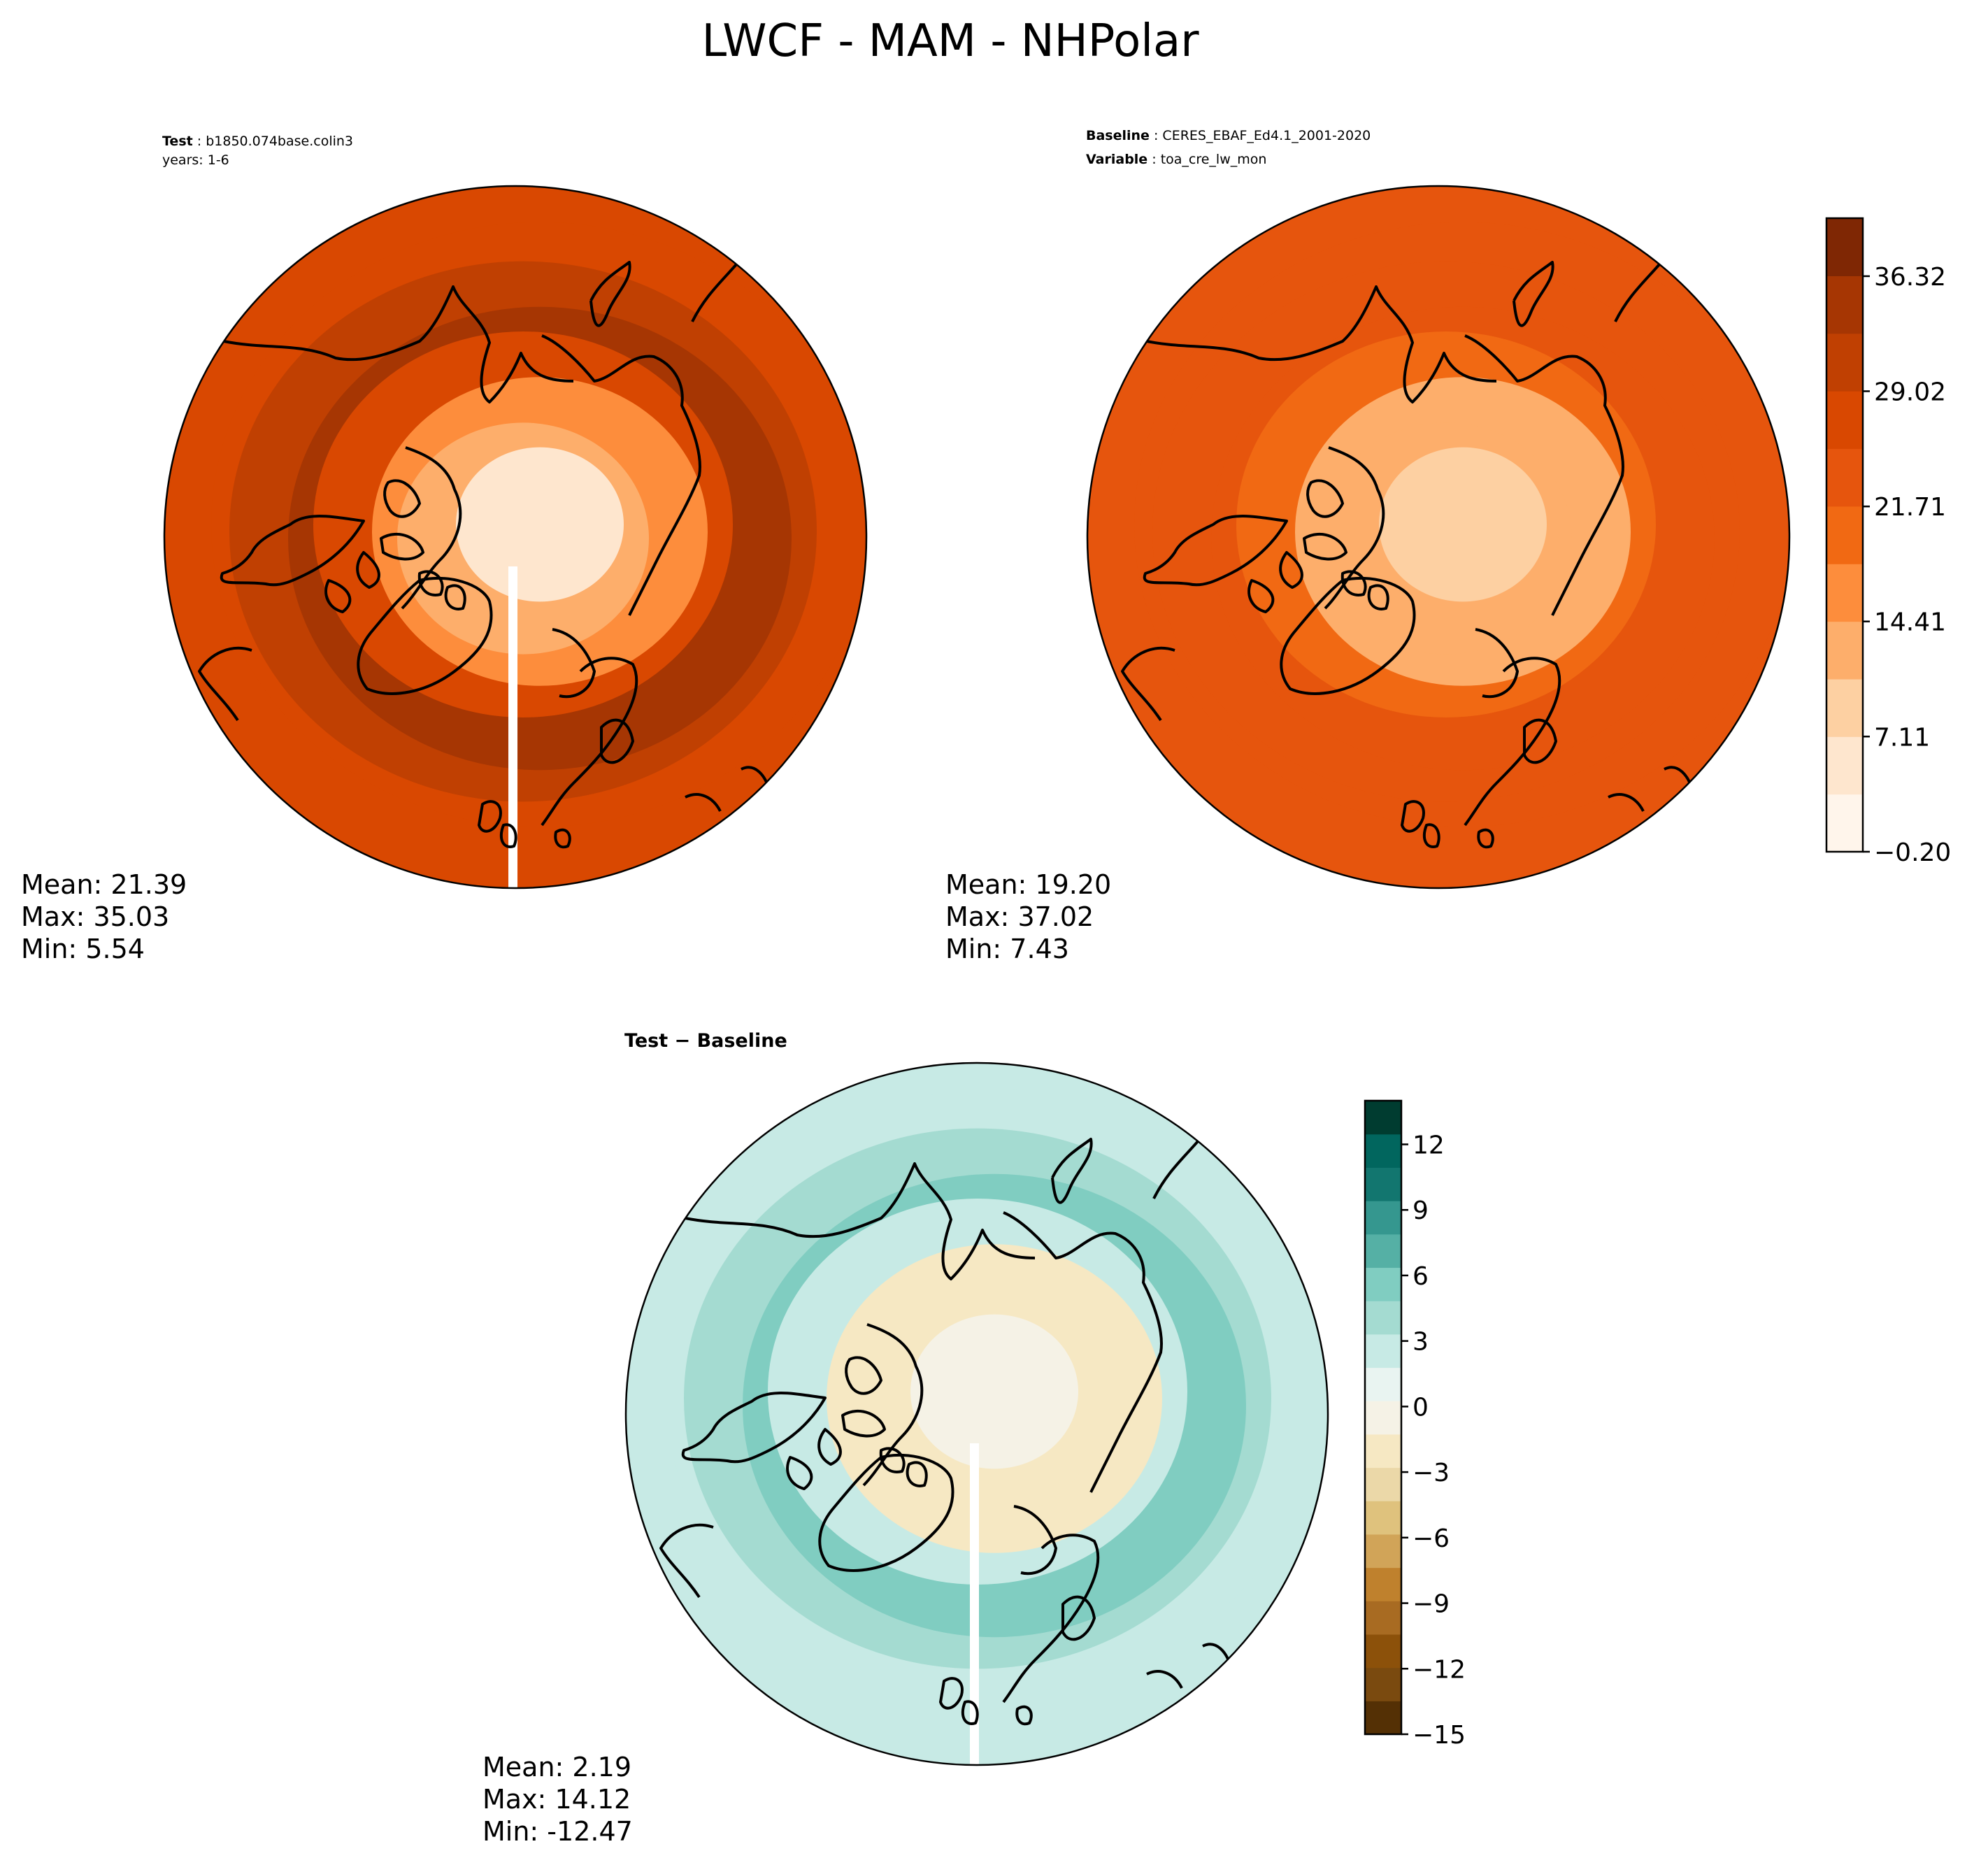 This screenshot has width=1988, height=1865. I want to click on difference-stat-min: Min: -12.47, so click(558, 1831).